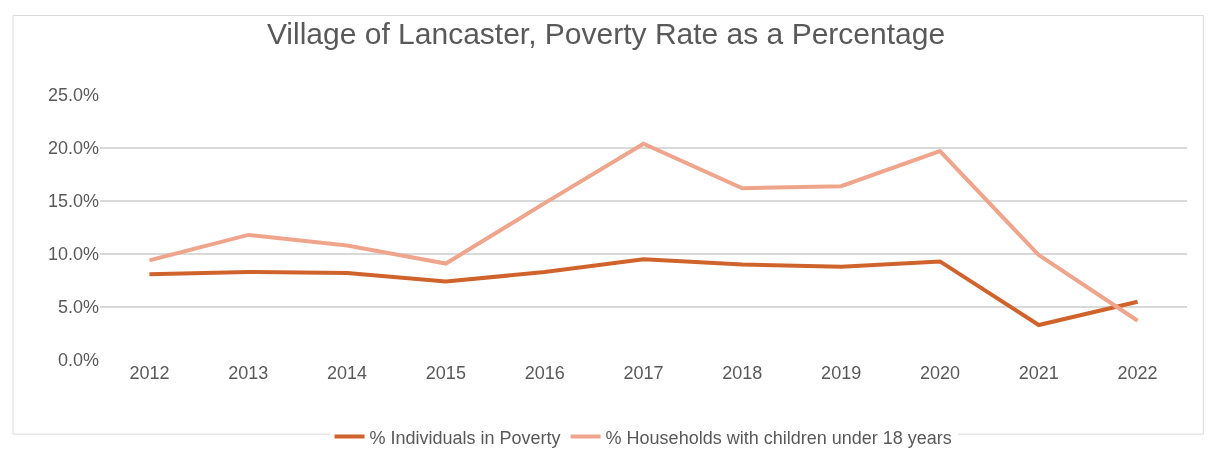 Image resolution: width=1212 pixels, height=467 pixels. I want to click on x-tick-label: 2022, so click(1137, 373).